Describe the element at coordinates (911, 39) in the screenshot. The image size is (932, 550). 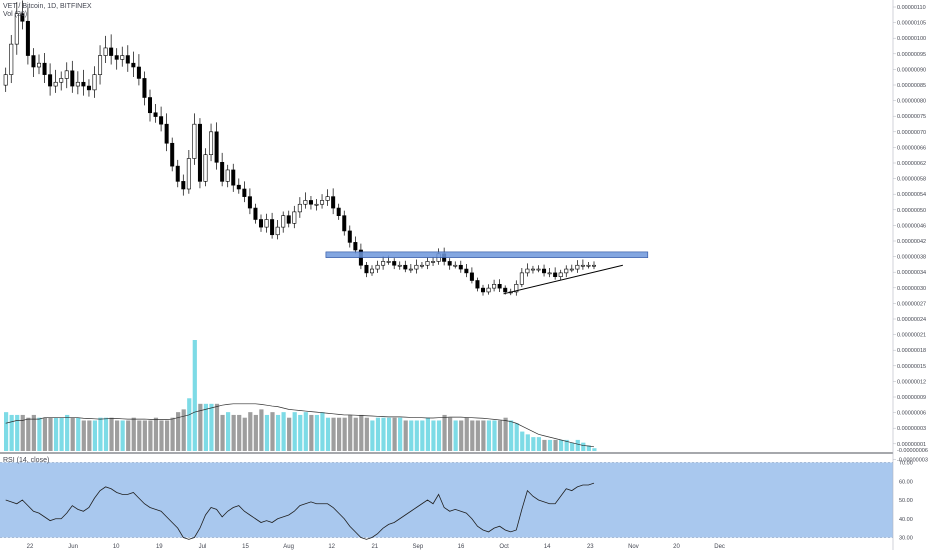
I see `price-tick-label: 0.00000100` at that location.